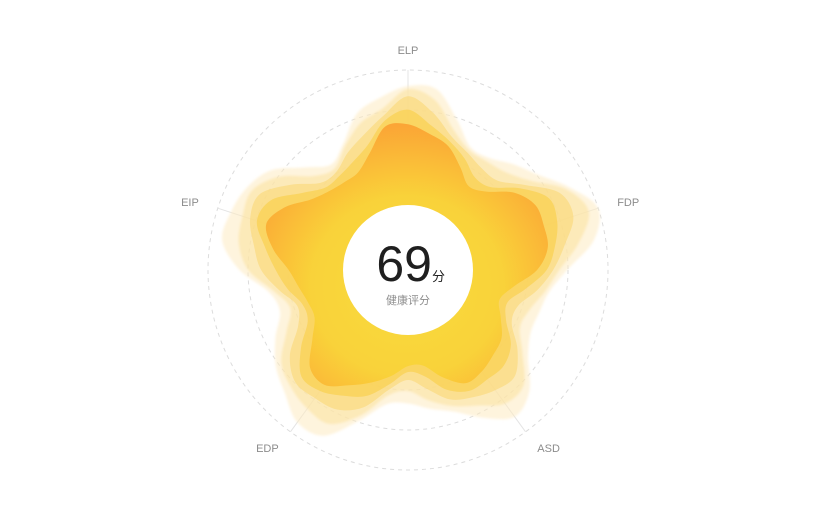 This screenshot has width=823, height=517. I want to click on score-badge: 69 分 健康评分, so click(408, 270).